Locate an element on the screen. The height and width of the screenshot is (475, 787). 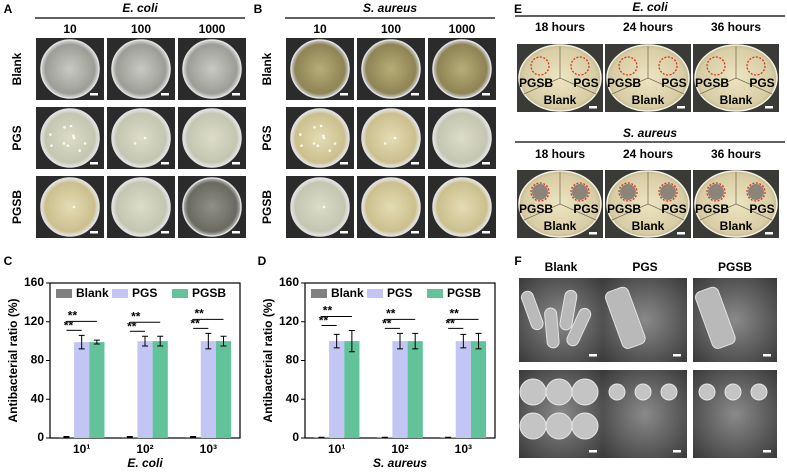
column-label: 100 is located at coordinates (391, 29).